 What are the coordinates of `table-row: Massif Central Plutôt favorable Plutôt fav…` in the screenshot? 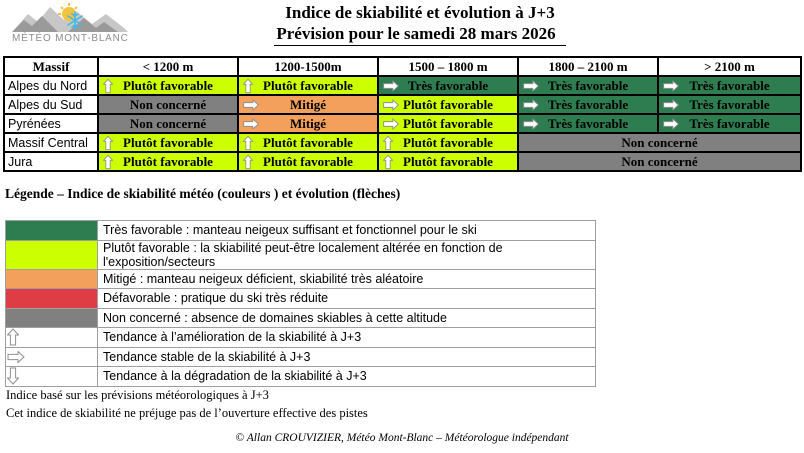 It's located at (402, 142).